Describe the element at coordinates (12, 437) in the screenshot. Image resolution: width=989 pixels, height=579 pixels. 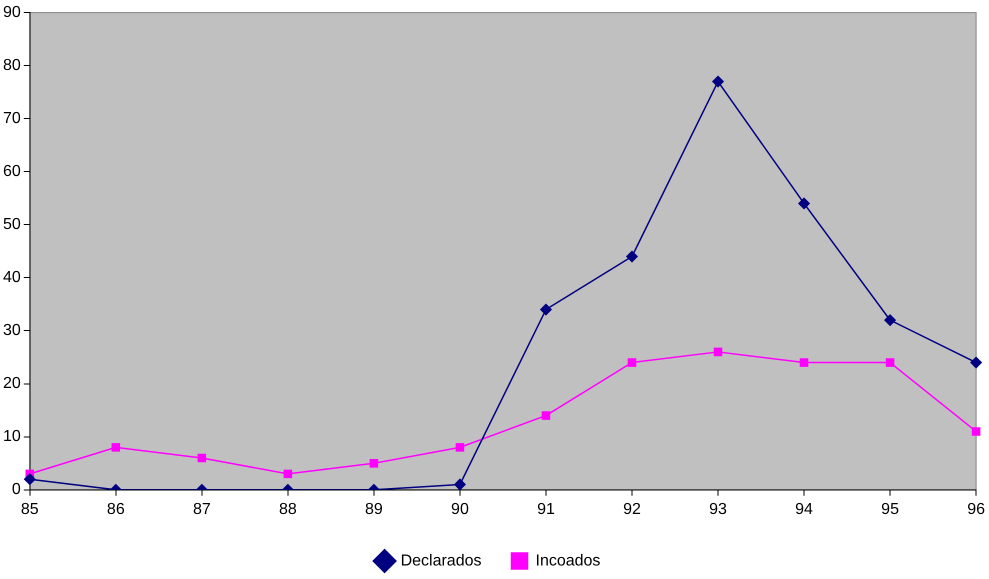
I see `y-tick-label: 10` at that location.